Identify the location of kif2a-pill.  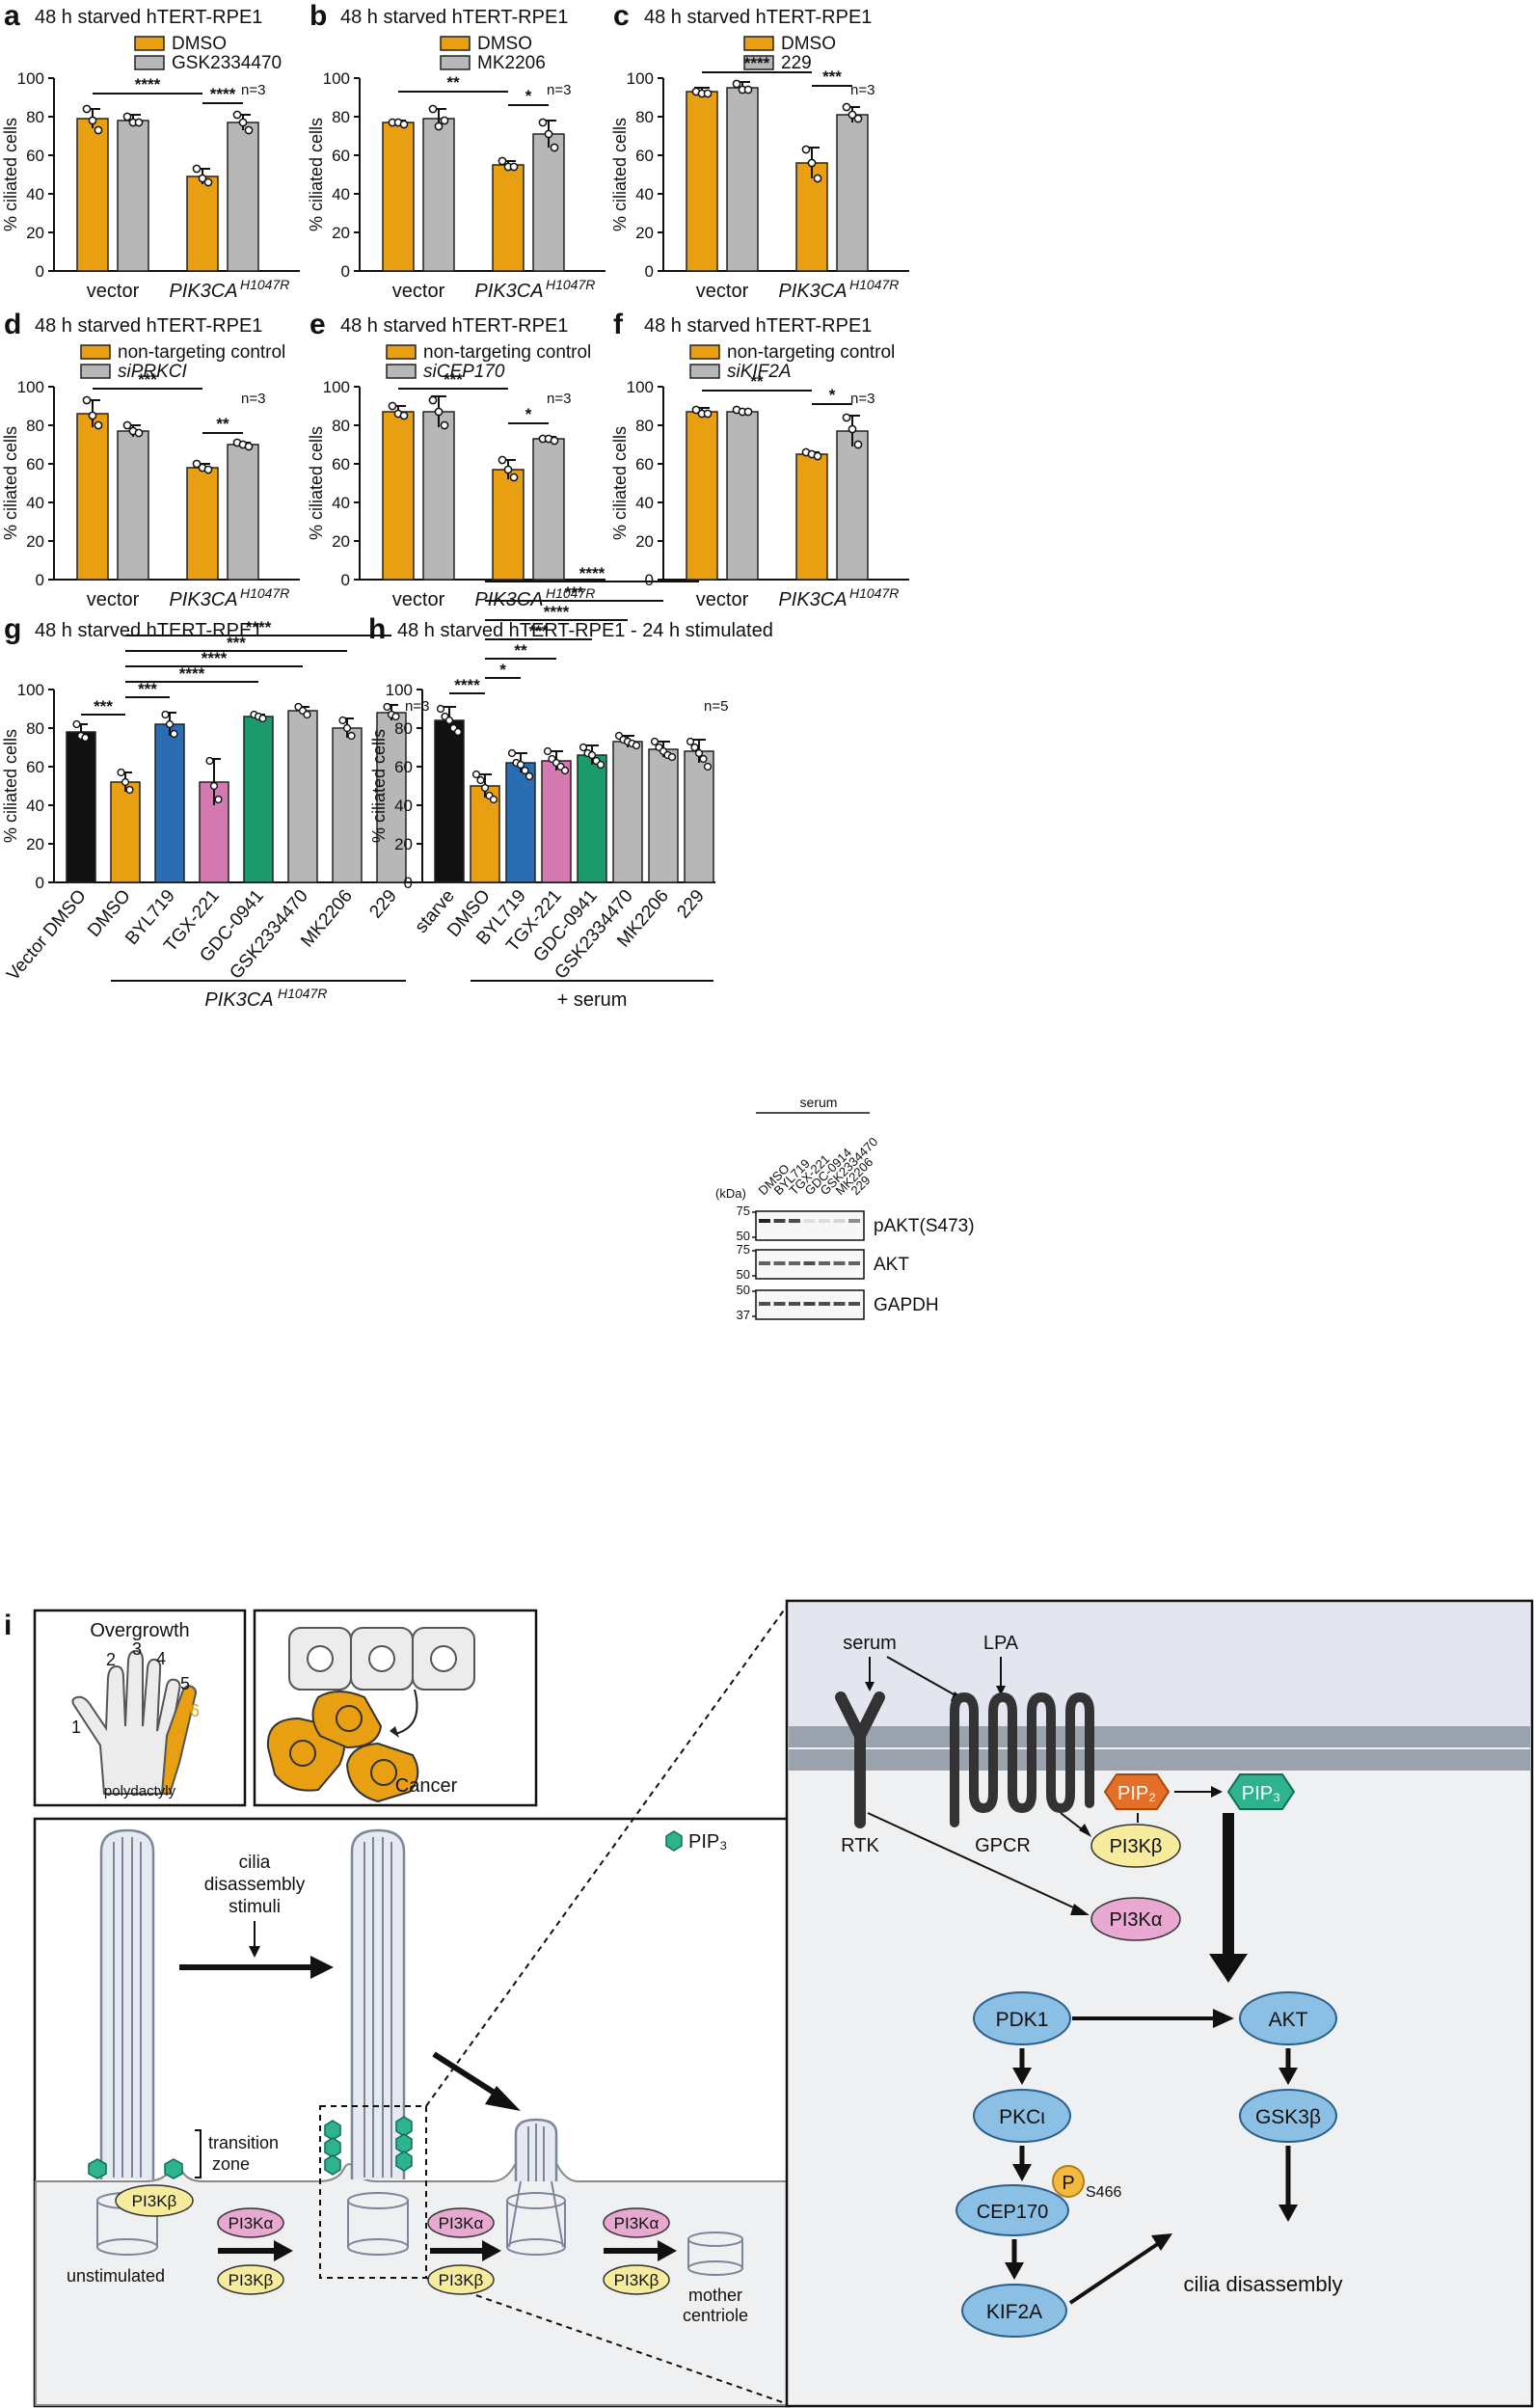
(1014, 2311).